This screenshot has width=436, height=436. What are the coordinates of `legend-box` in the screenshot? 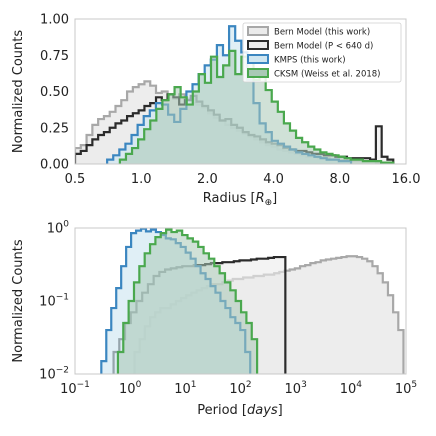 It's located at (322, 52).